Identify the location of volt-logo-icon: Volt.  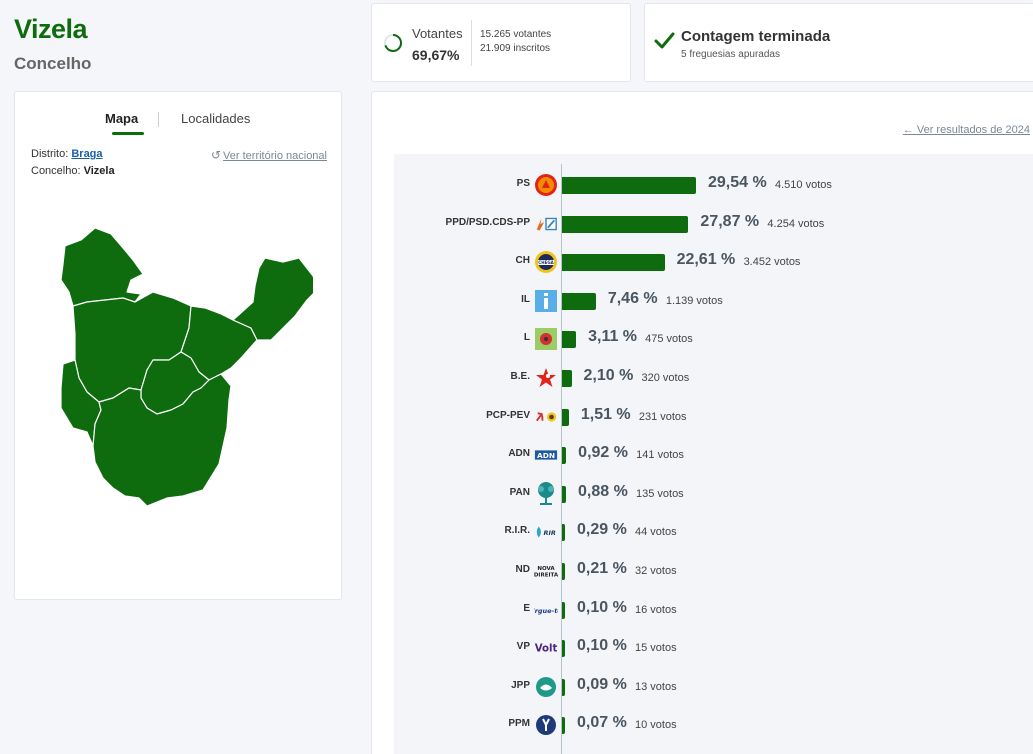
(546, 648).